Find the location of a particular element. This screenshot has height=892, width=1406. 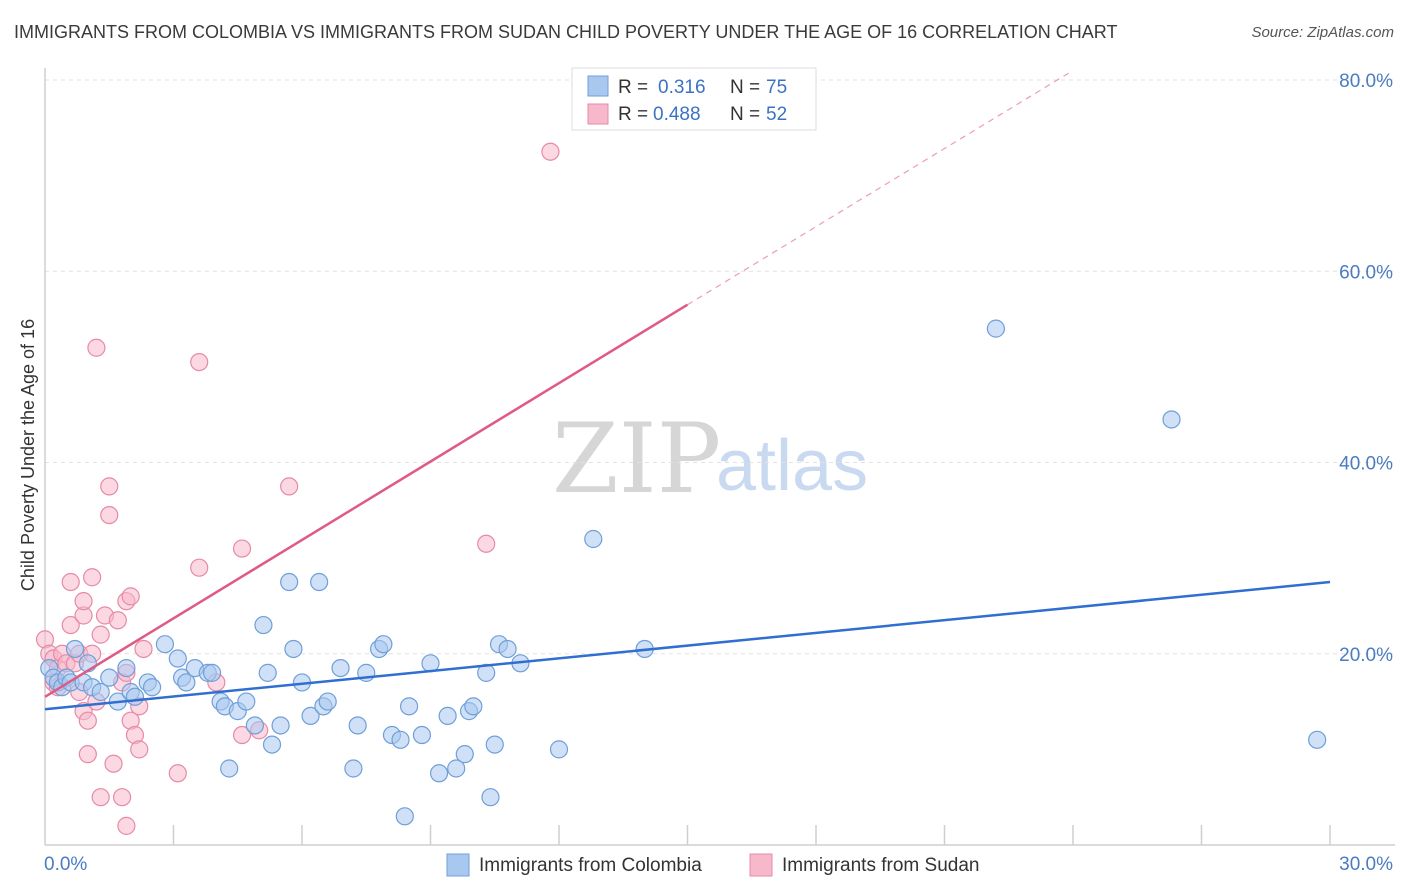

y-tick-label: 40.0% is located at coordinates (1366, 464).